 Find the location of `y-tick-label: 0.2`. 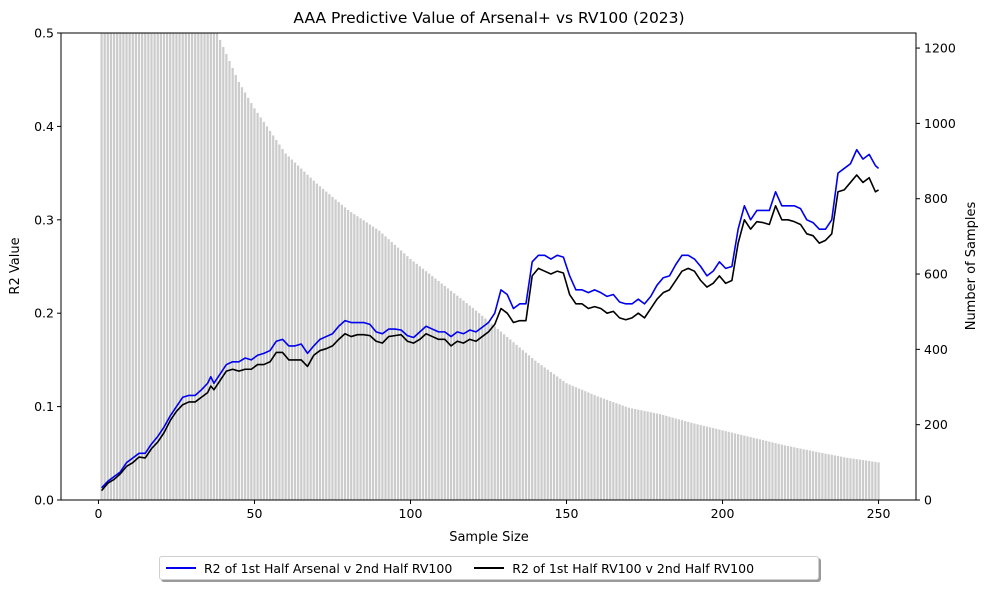

y-tick-label: 0.2 is located at coordinates (44, 313).